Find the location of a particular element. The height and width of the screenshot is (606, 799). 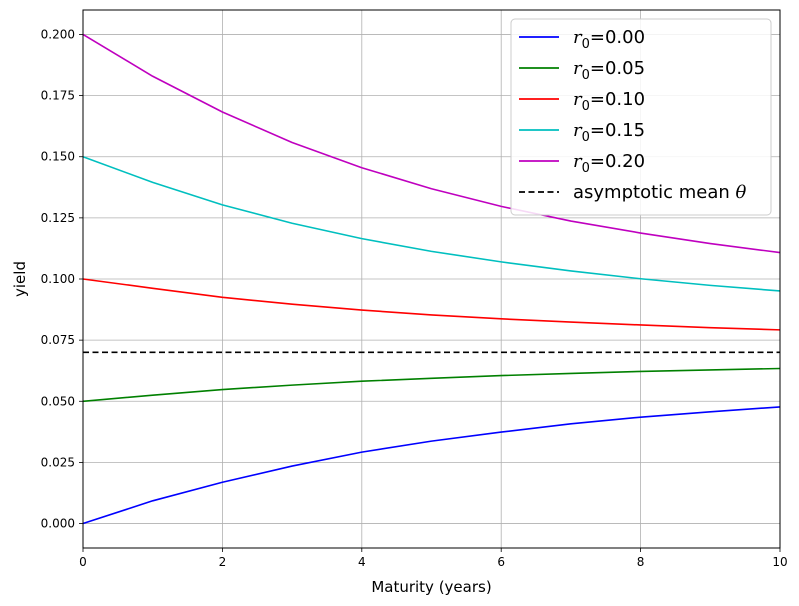

legend-label: asymptotic mean θ is located at coordinates (660, 192).